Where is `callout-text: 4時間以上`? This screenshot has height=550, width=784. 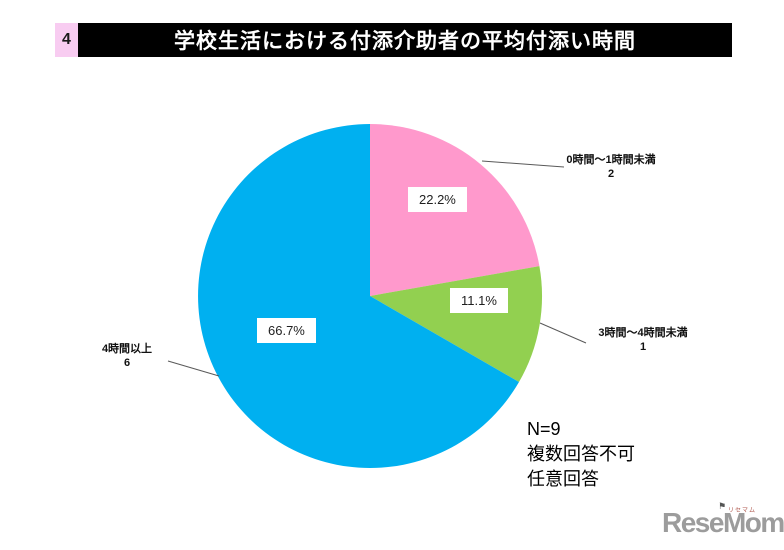 callout-text: 4時間以上 is located at coordinates (127, 349).